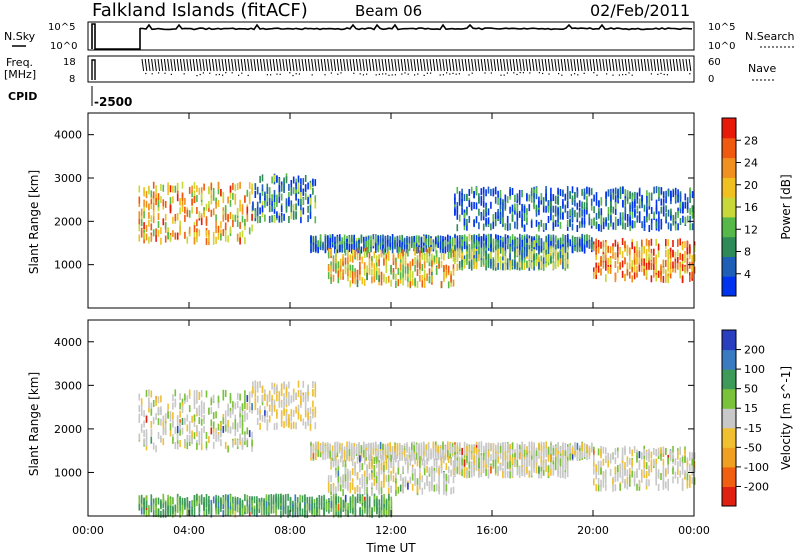 The width and height of the screenshot is (800, 554). I want to click on colorbar-cell, so click(729, 207).